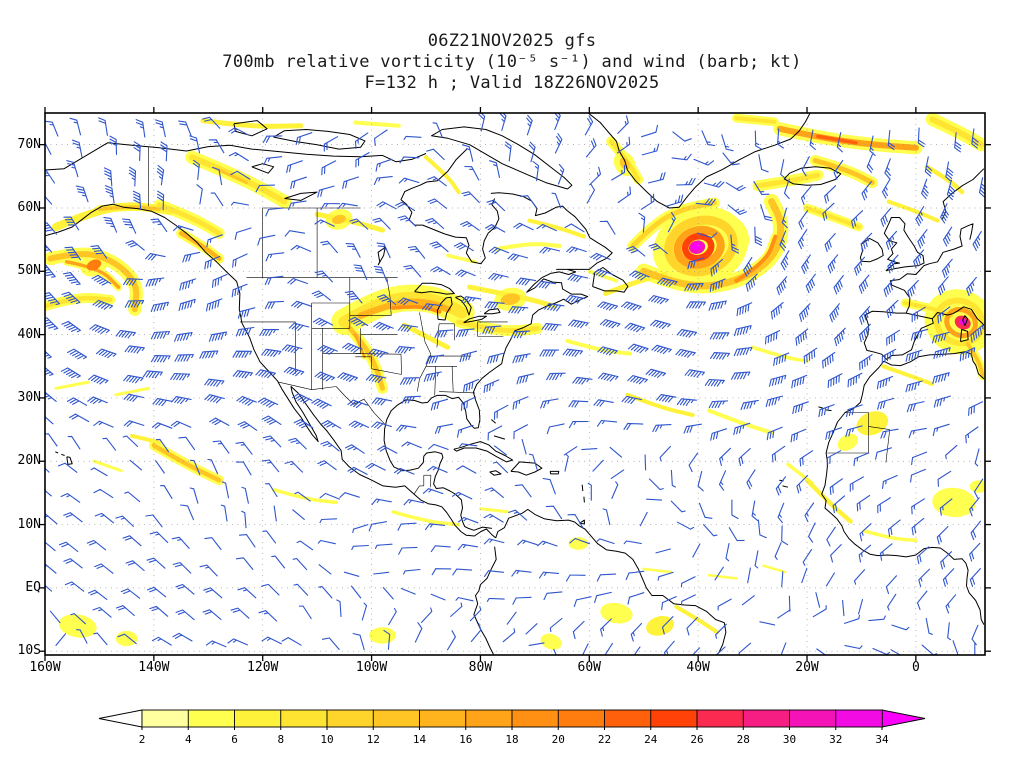 Image resolution: width=1024 pixels, height=768 pixels. What do you see at coordinates (698, 667) in the screenshot?
I see `x-tick-label: 40W` at bounding box center [698, 667].